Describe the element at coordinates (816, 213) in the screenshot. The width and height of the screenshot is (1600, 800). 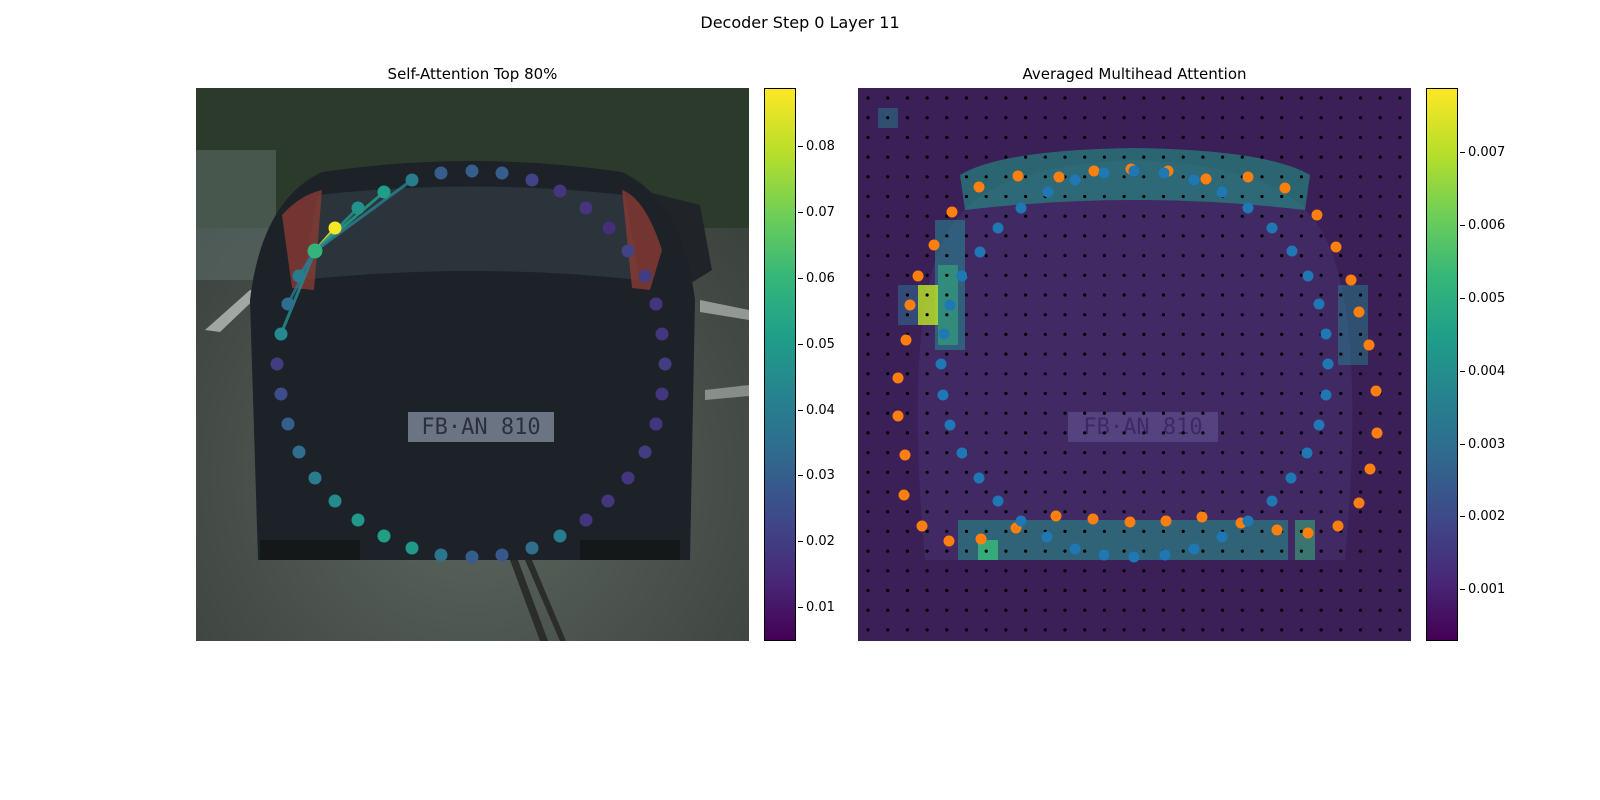
I see `colorbar-tick-label: 0.07` at that location.